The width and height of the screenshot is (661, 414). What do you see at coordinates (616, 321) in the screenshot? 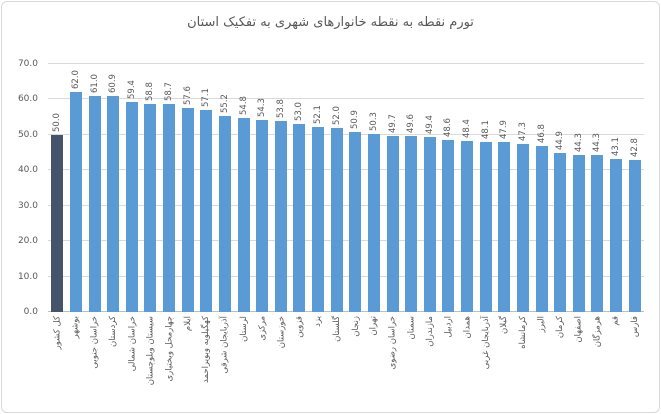
I see `x-axis-label: قم` at bounding box center [616, 321].